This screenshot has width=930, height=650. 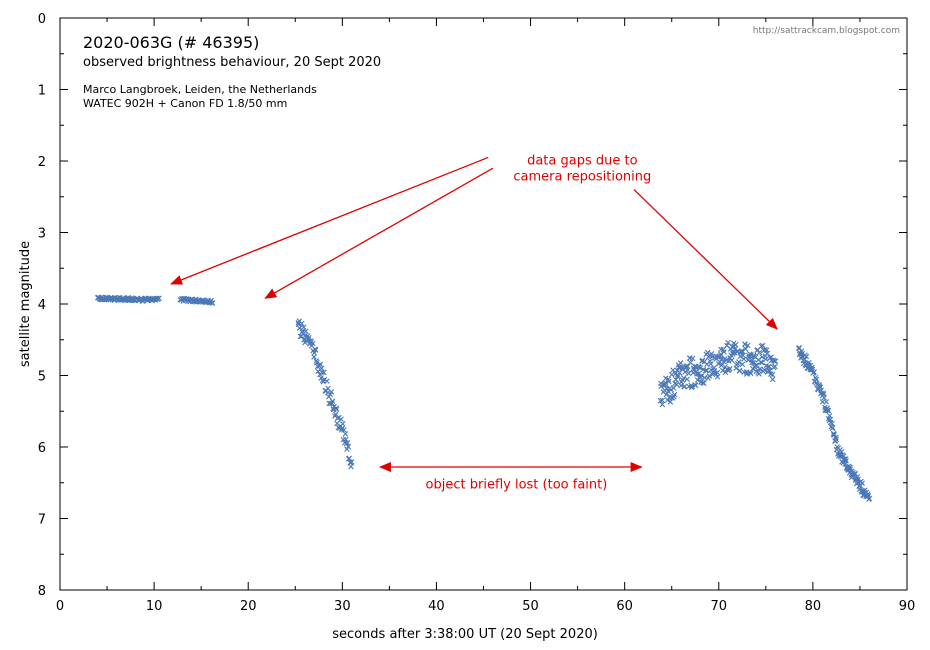 I want to click on x-tick-label: 40, so click(x=436, y=606).